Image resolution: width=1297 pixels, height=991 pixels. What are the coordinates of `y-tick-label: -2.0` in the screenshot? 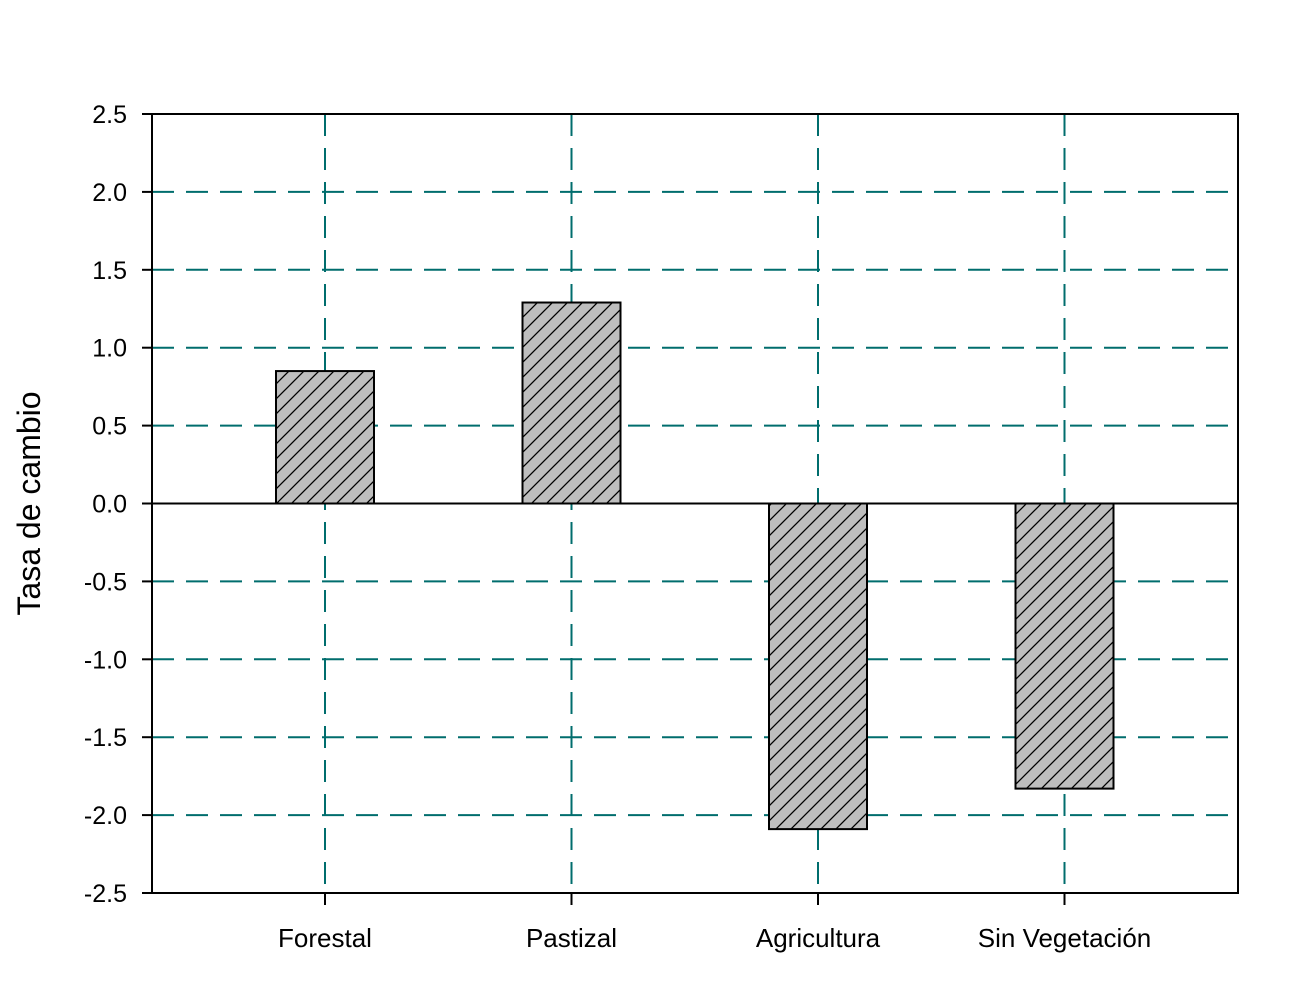 It's located at (105, 816).